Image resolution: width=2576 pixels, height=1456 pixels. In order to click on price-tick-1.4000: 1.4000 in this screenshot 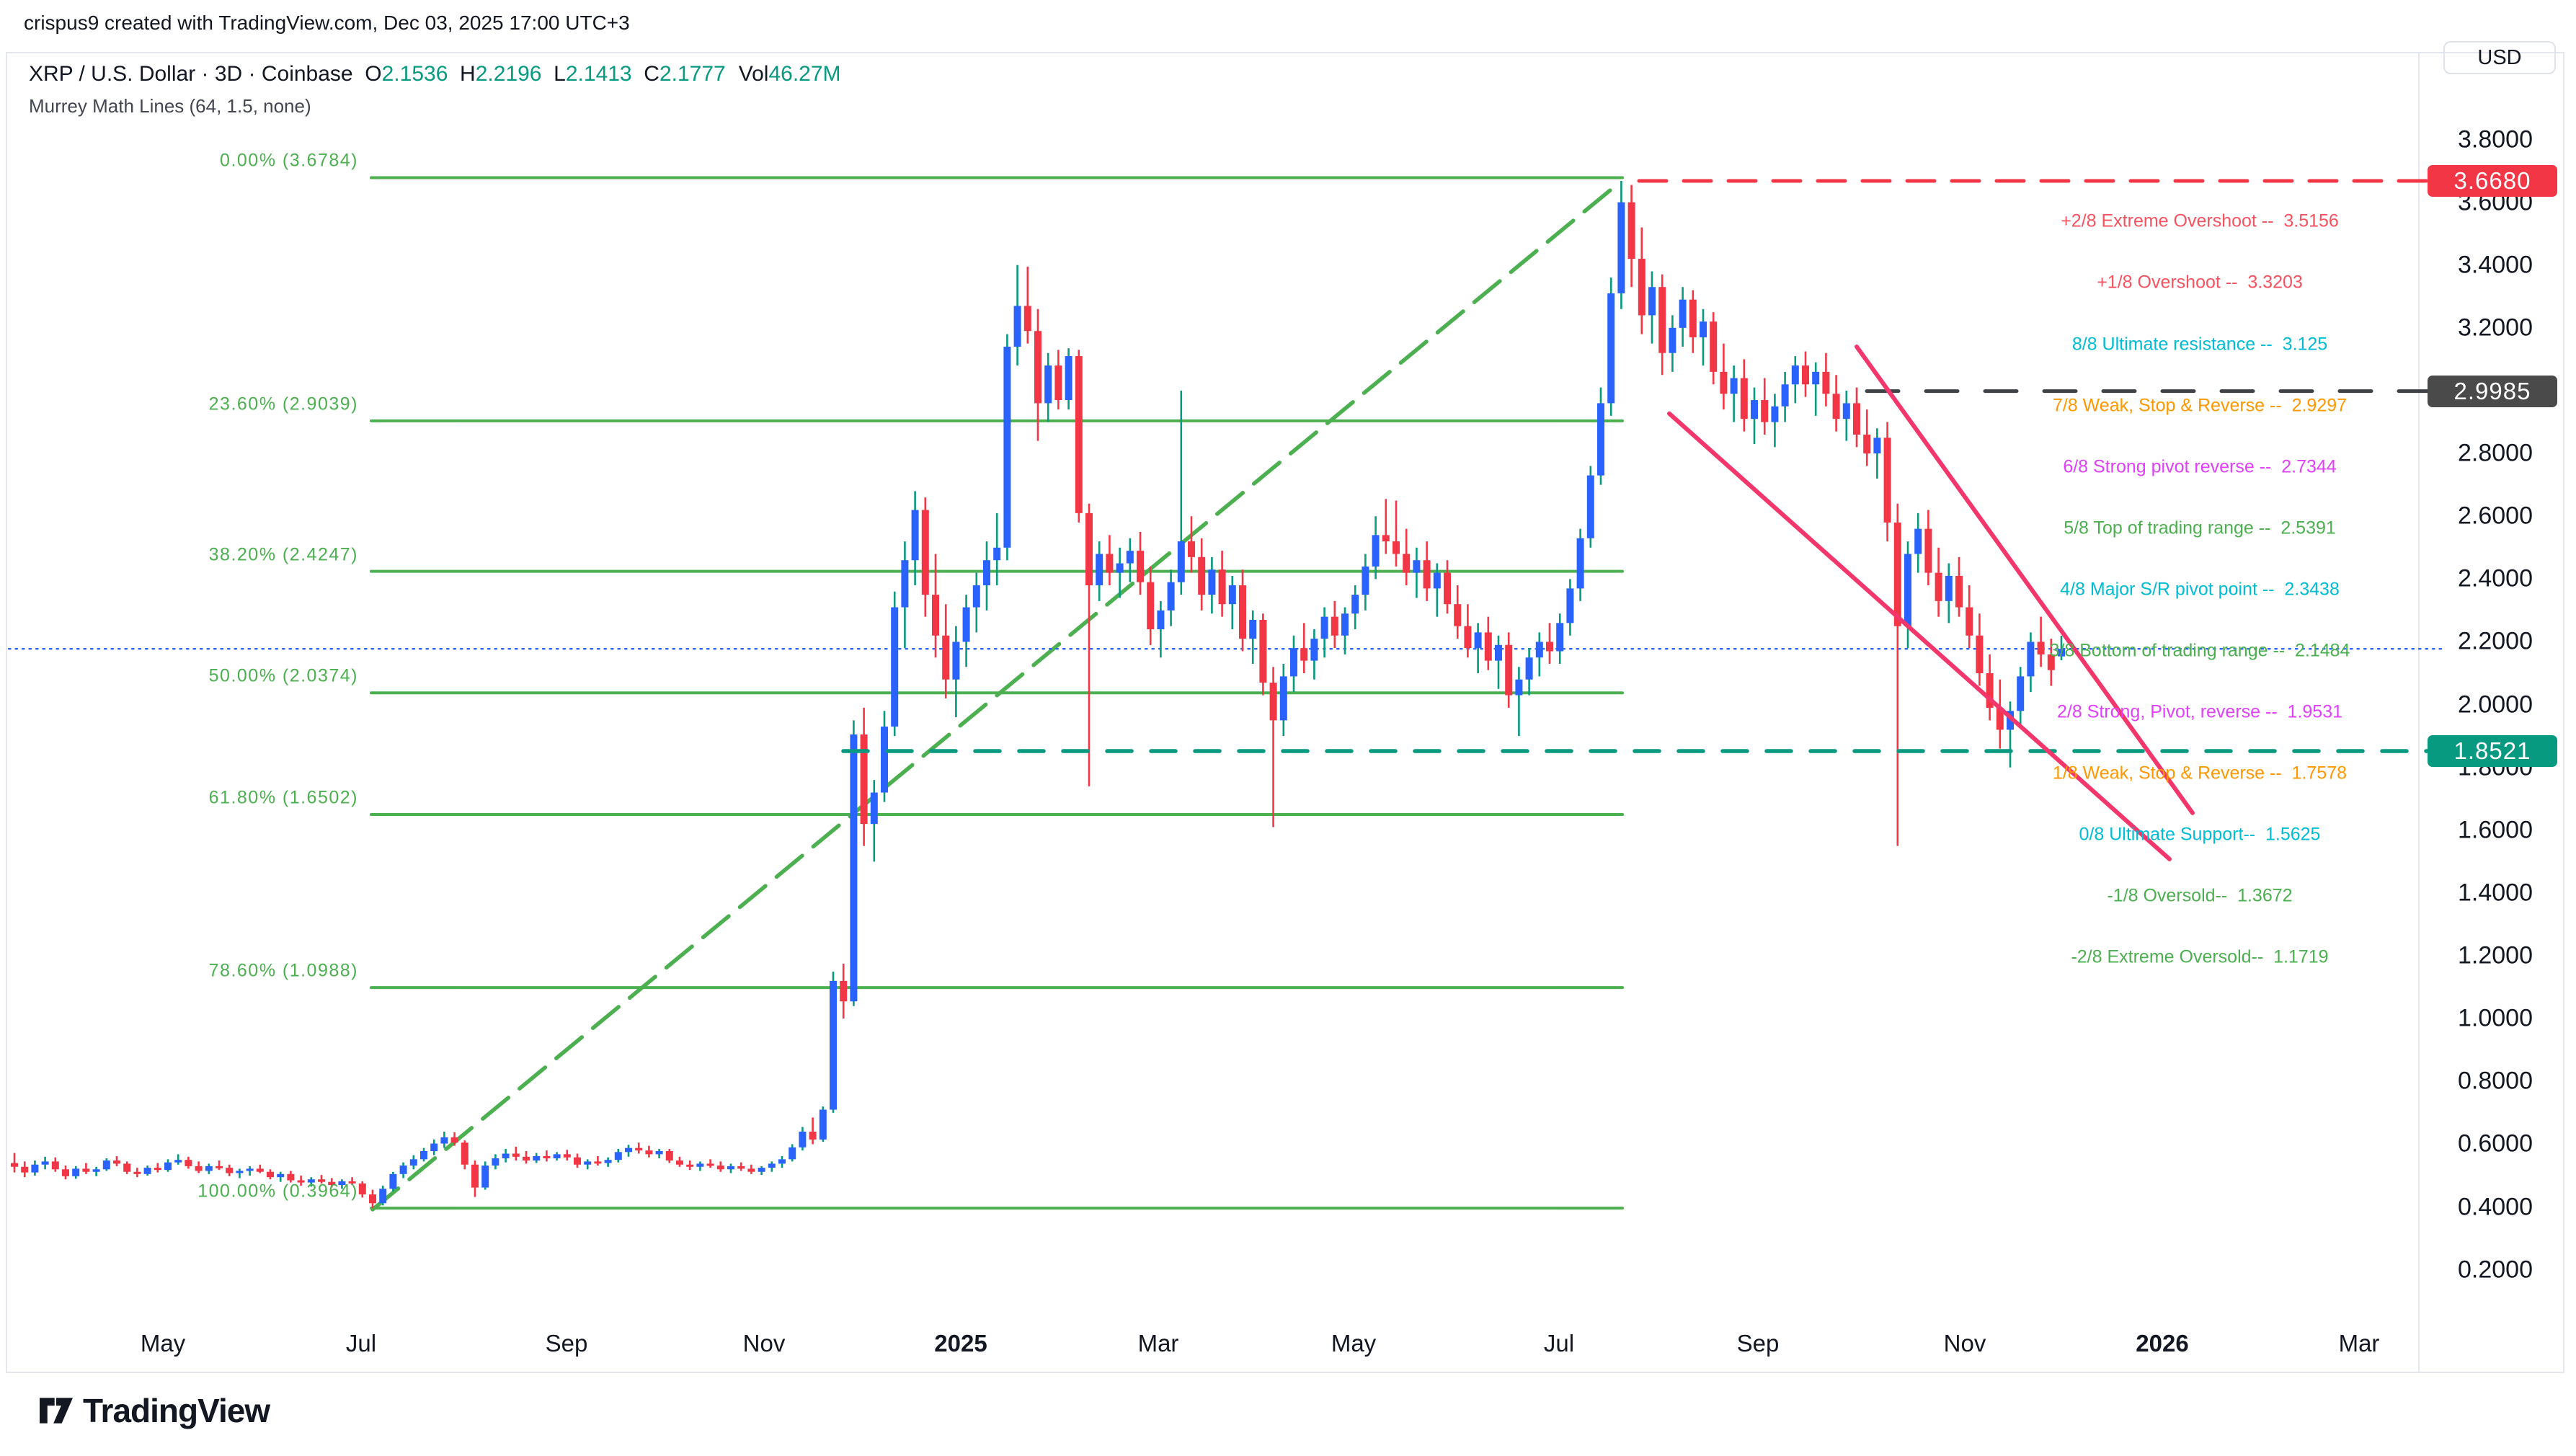, I will do `click(2495, 893)`.